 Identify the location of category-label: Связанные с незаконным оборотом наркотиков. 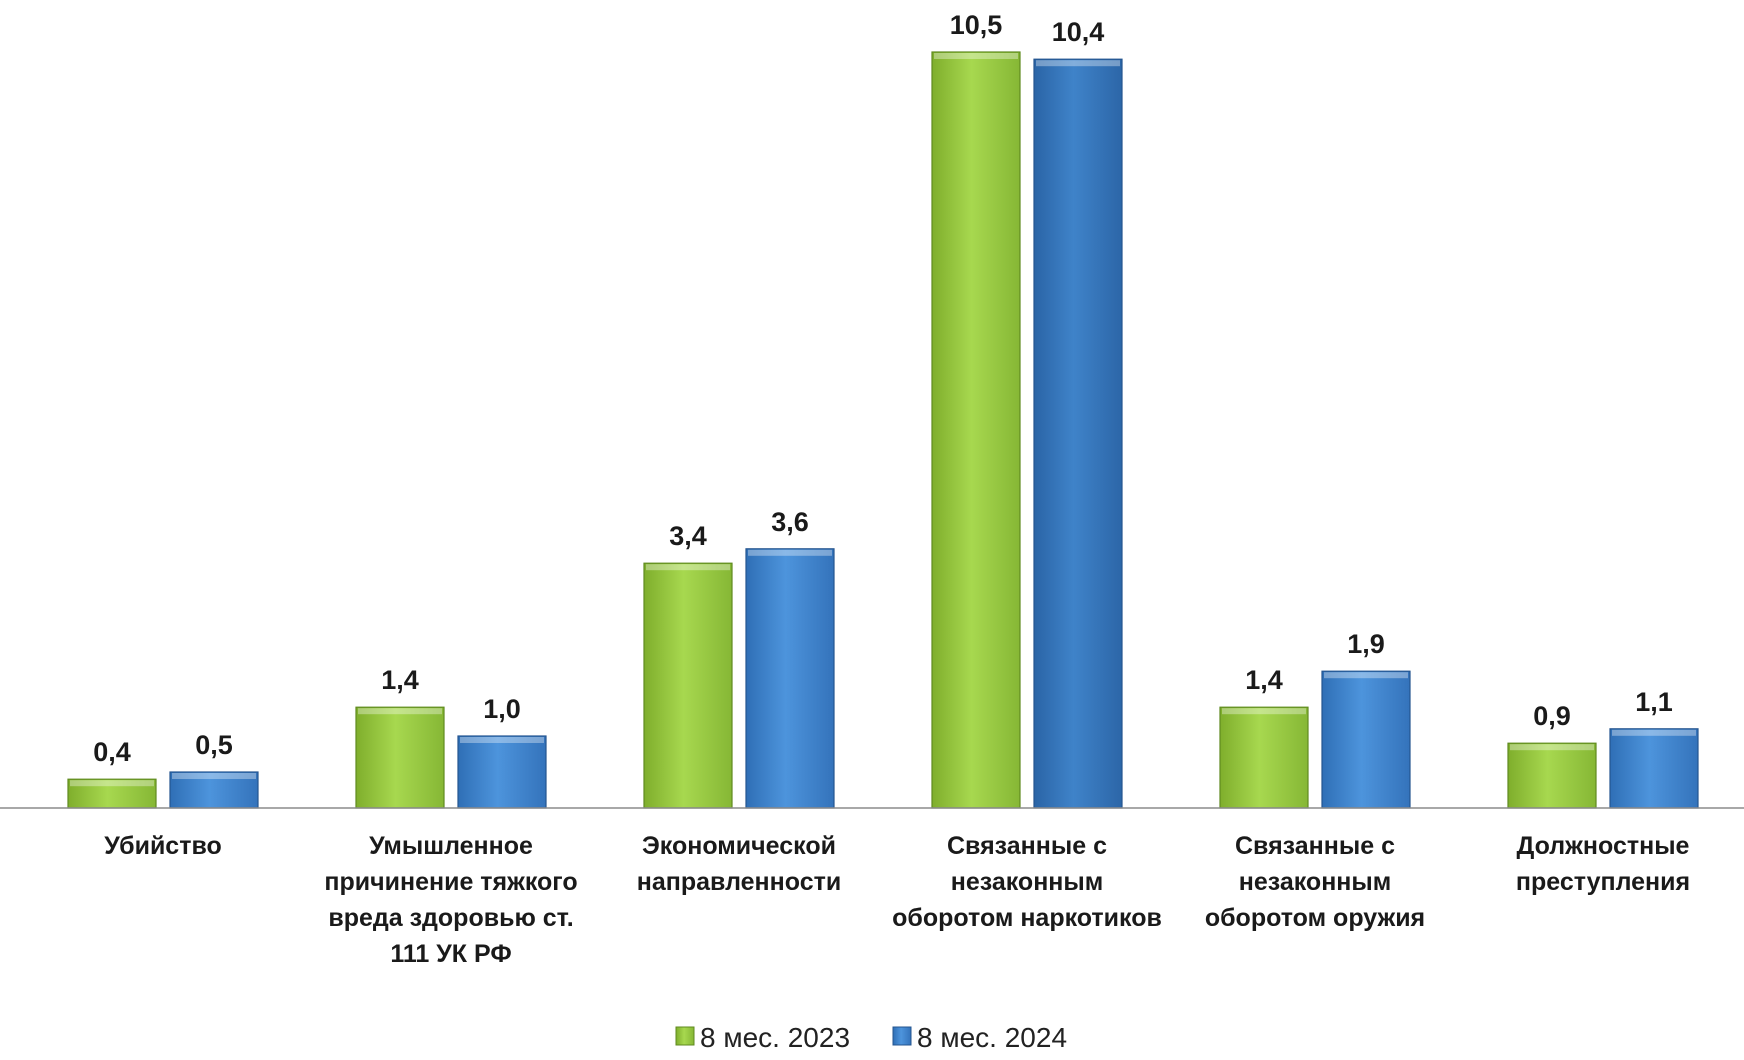
(1027, 882).